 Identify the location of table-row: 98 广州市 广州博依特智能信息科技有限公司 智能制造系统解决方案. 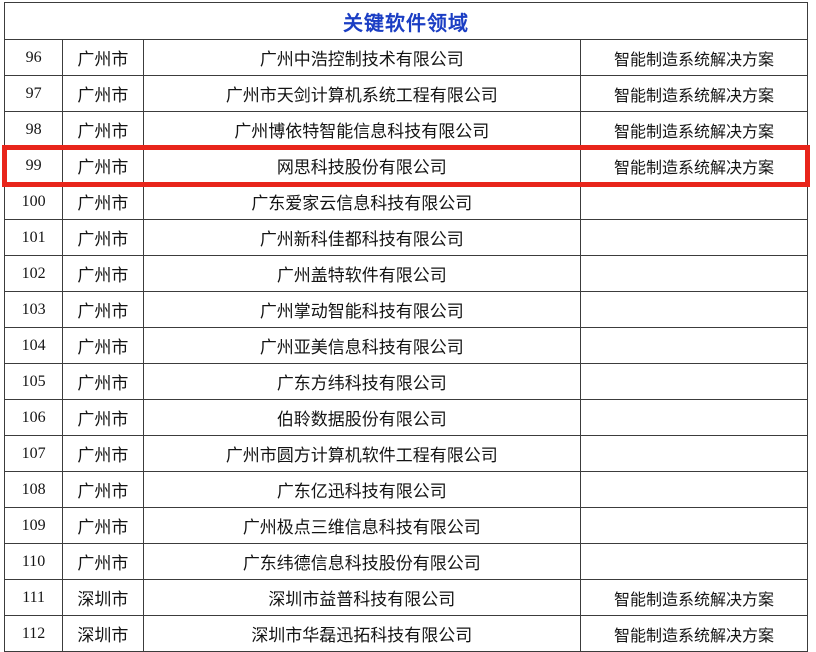
(405, 129).